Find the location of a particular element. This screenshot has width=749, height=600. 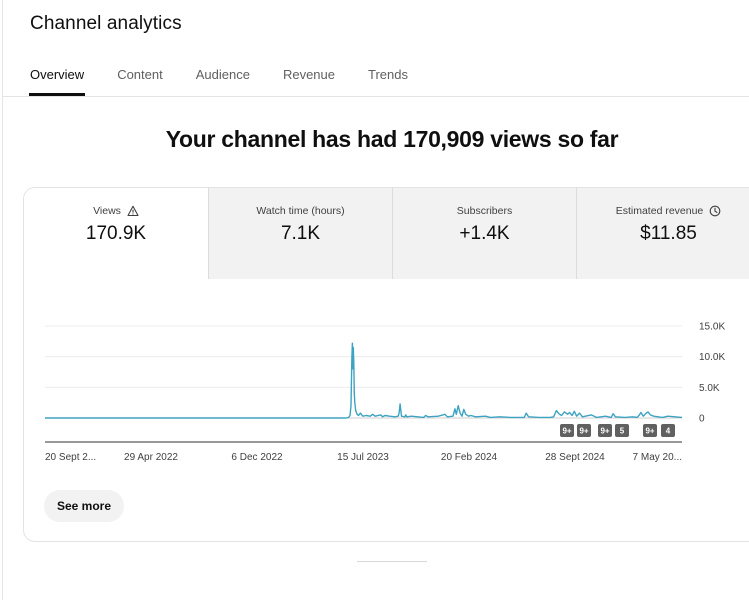

metric-value-views: 170.9K is located at coordinates (116, 233).